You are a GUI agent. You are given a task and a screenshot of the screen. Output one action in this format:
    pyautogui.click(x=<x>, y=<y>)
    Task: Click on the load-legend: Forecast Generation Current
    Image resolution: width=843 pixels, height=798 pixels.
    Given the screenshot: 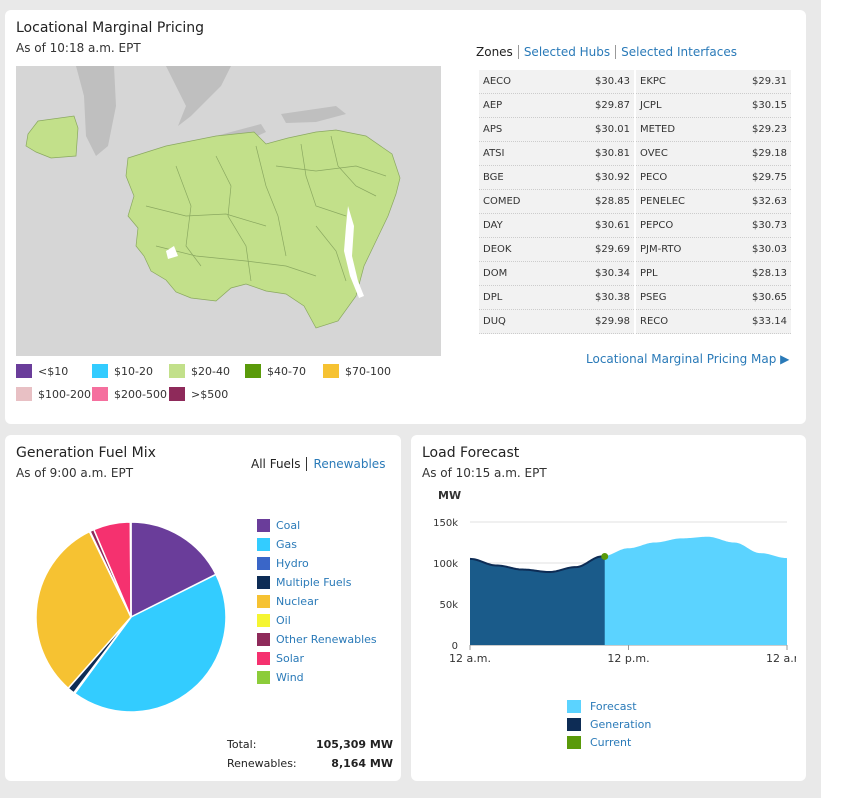 What is the action you would take?
    pyautogui.click(x=609, y=724)
    